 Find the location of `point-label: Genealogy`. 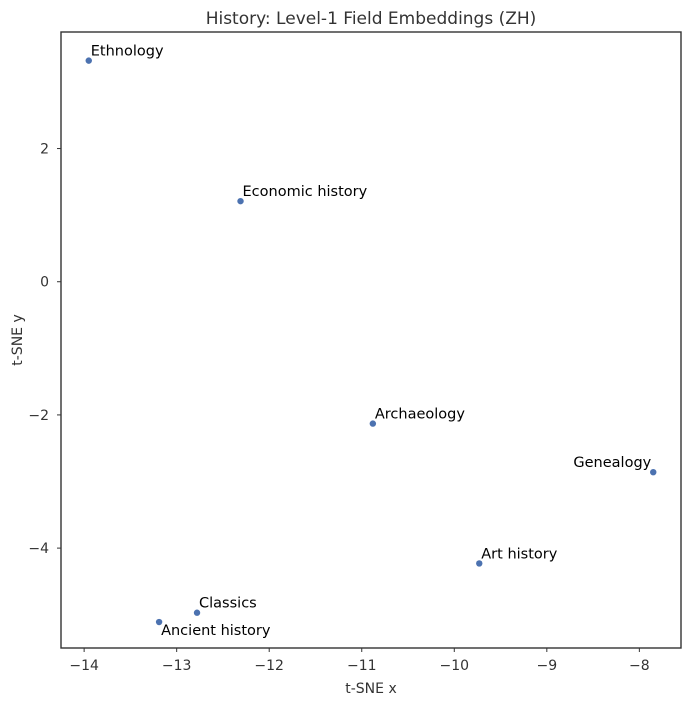

point-label: Genealogy is located at coordinates (612, 463).